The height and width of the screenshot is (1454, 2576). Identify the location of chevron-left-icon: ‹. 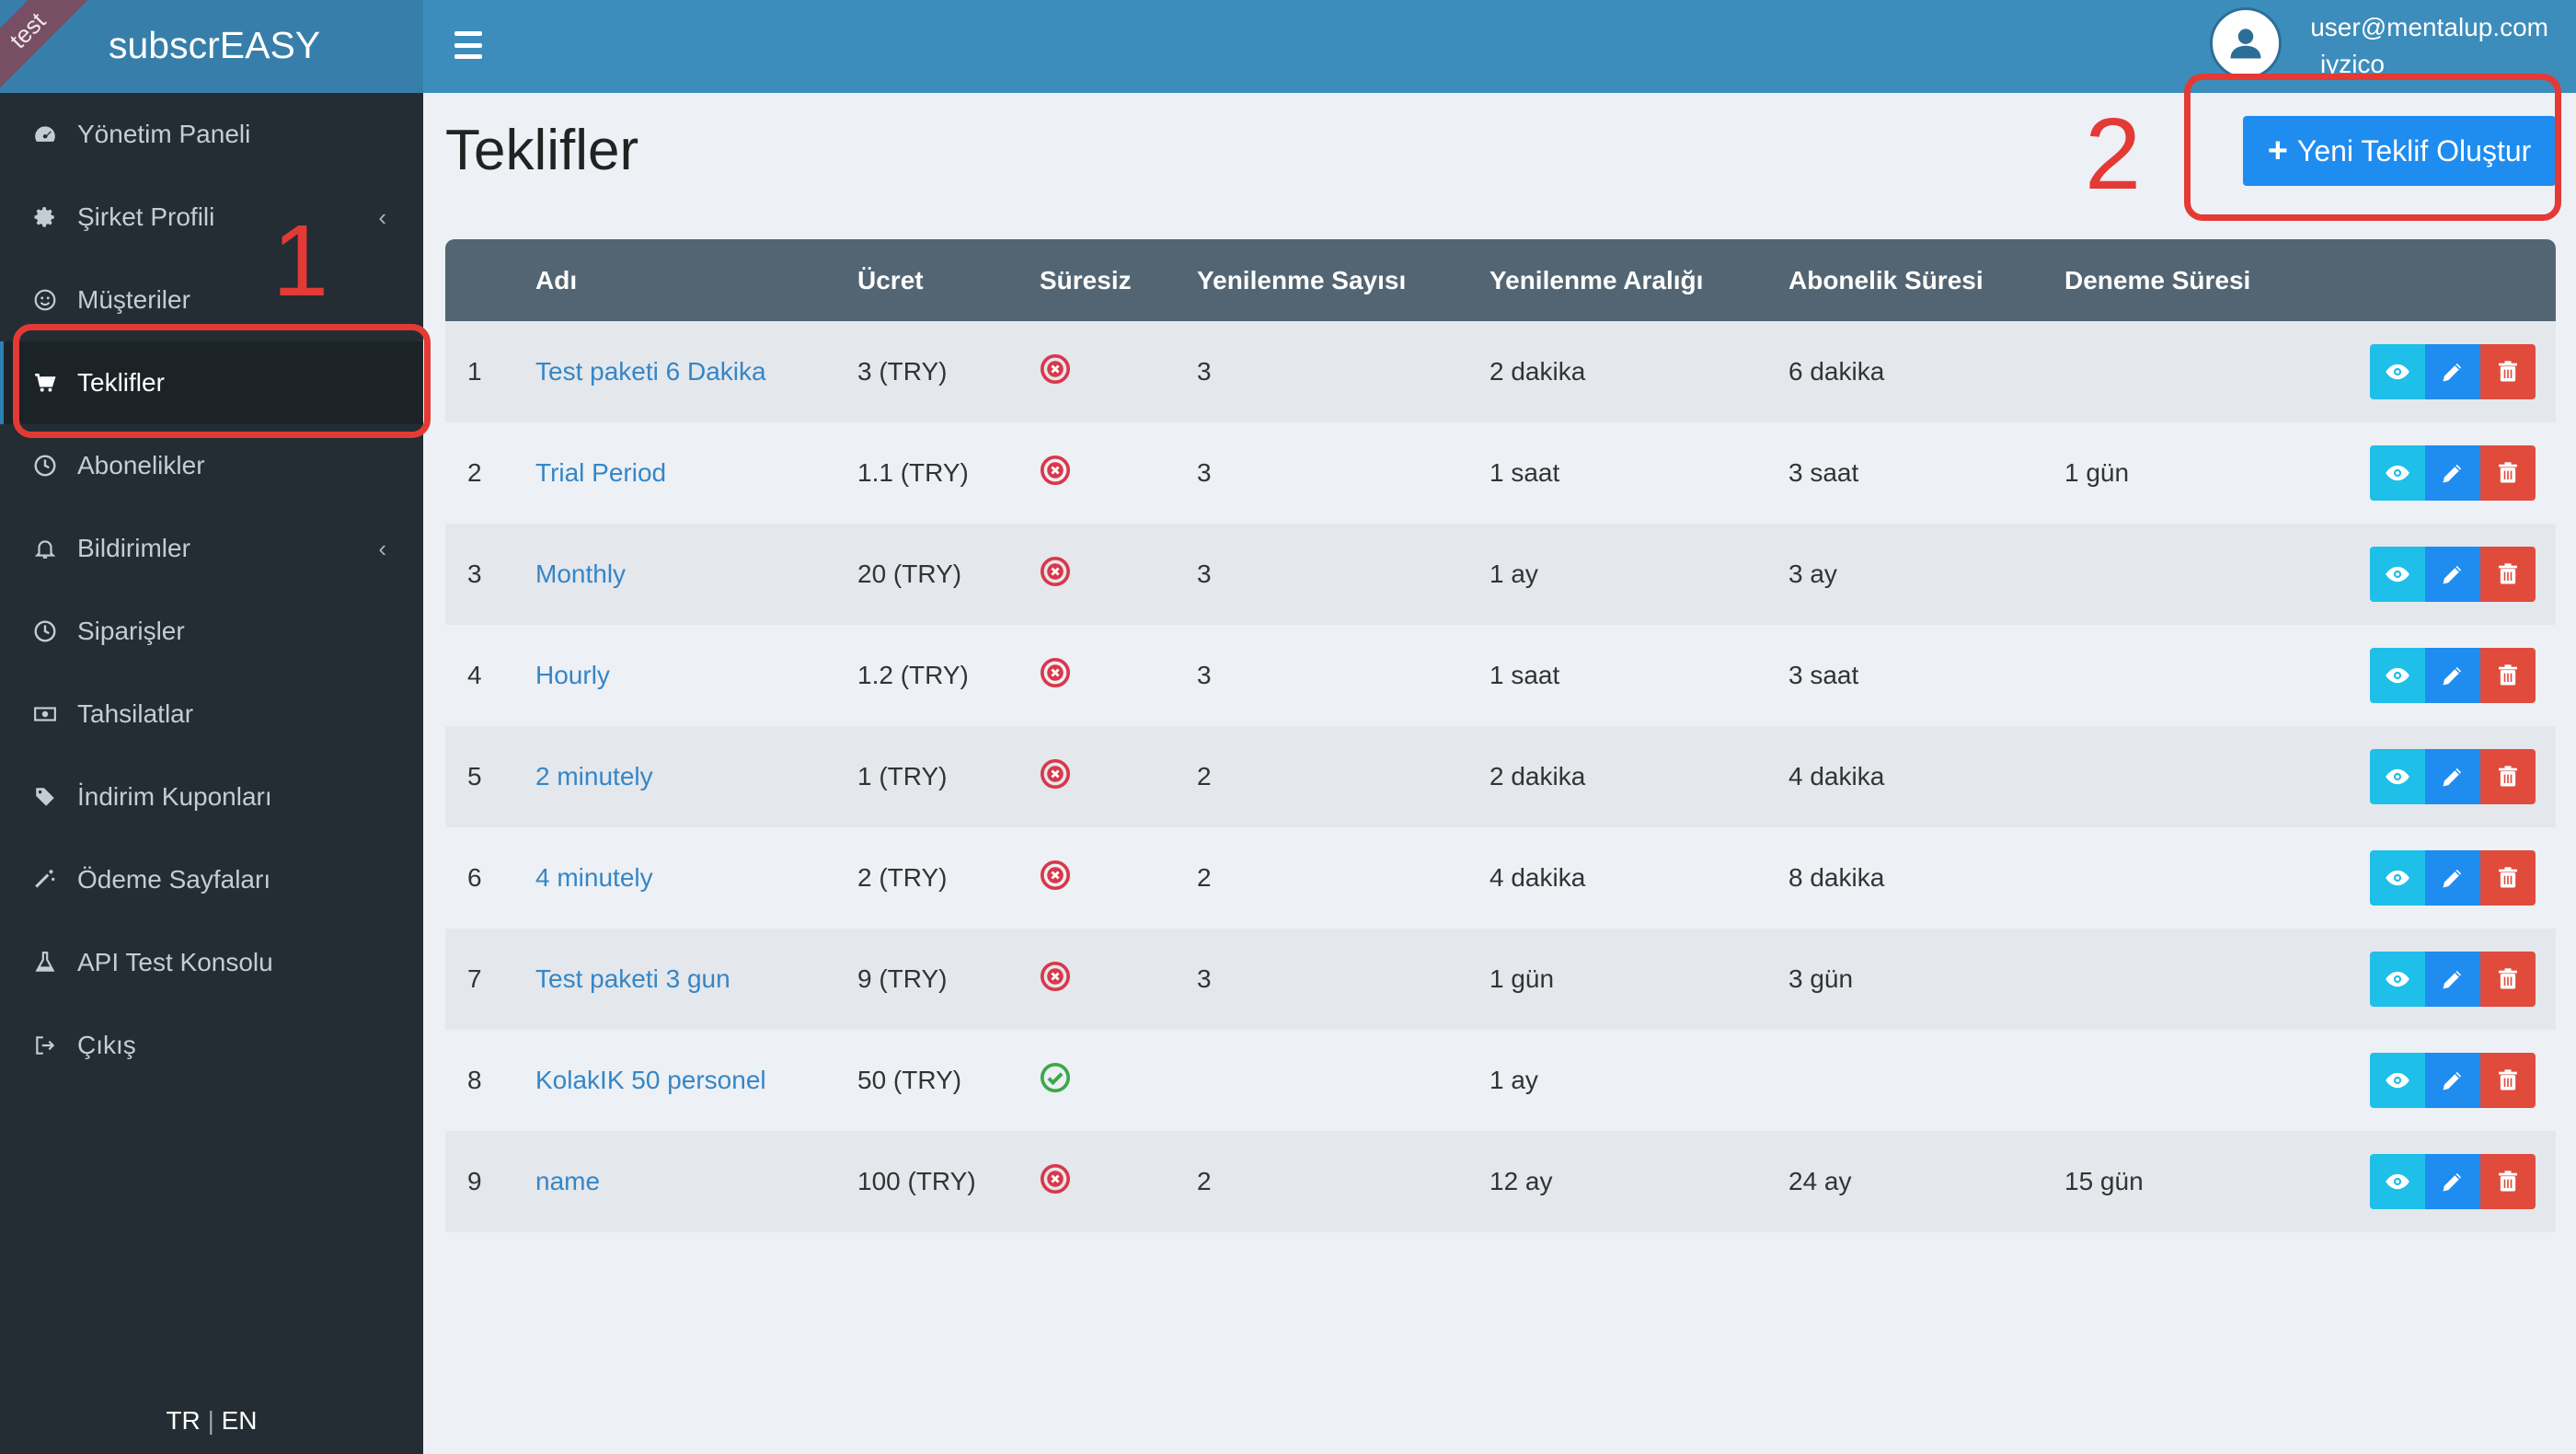
(382, 548).